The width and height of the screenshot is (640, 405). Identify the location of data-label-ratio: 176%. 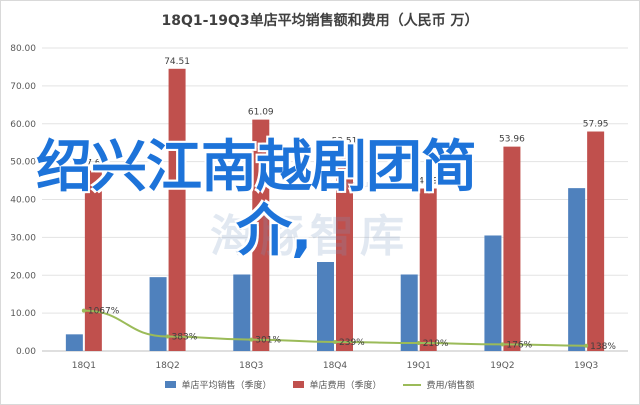
(519, 345).